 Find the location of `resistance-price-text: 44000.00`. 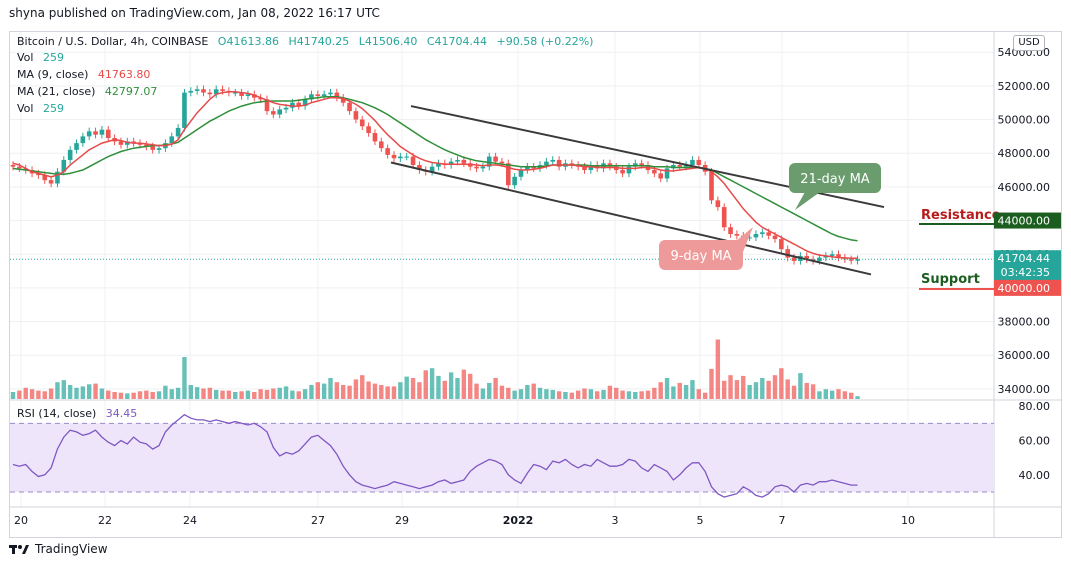

resistance-price-text: 44000.00 is located at coordinates (1024, 221).